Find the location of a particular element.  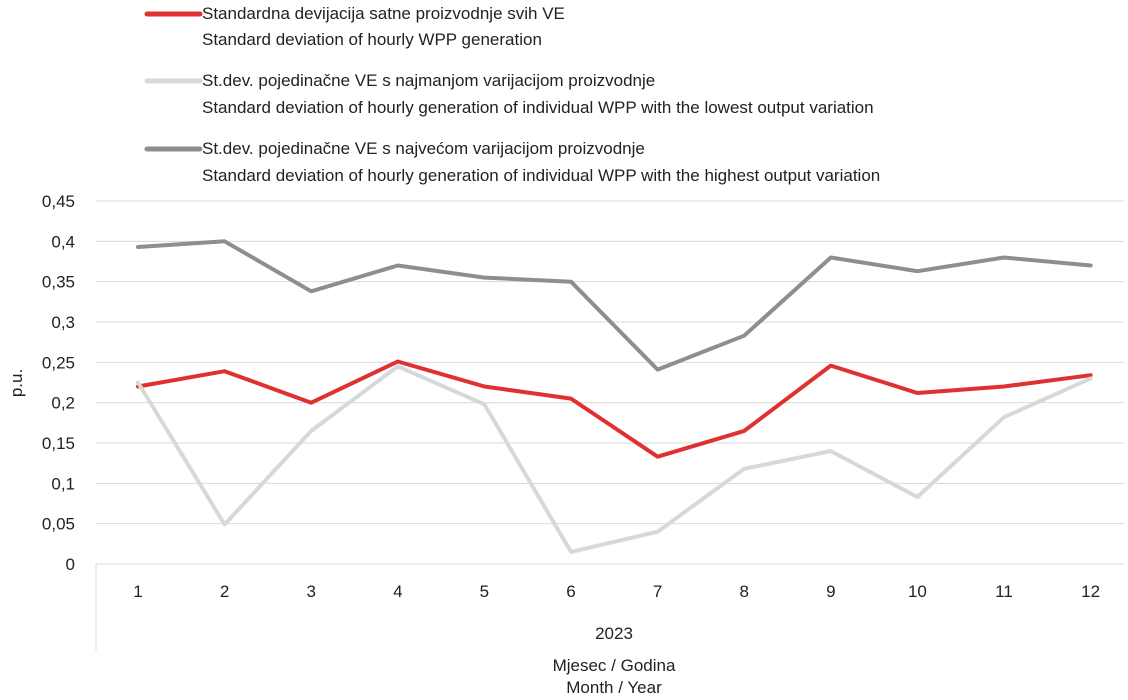

y-axis-title: p.u. is located at coordinates (16, 383).